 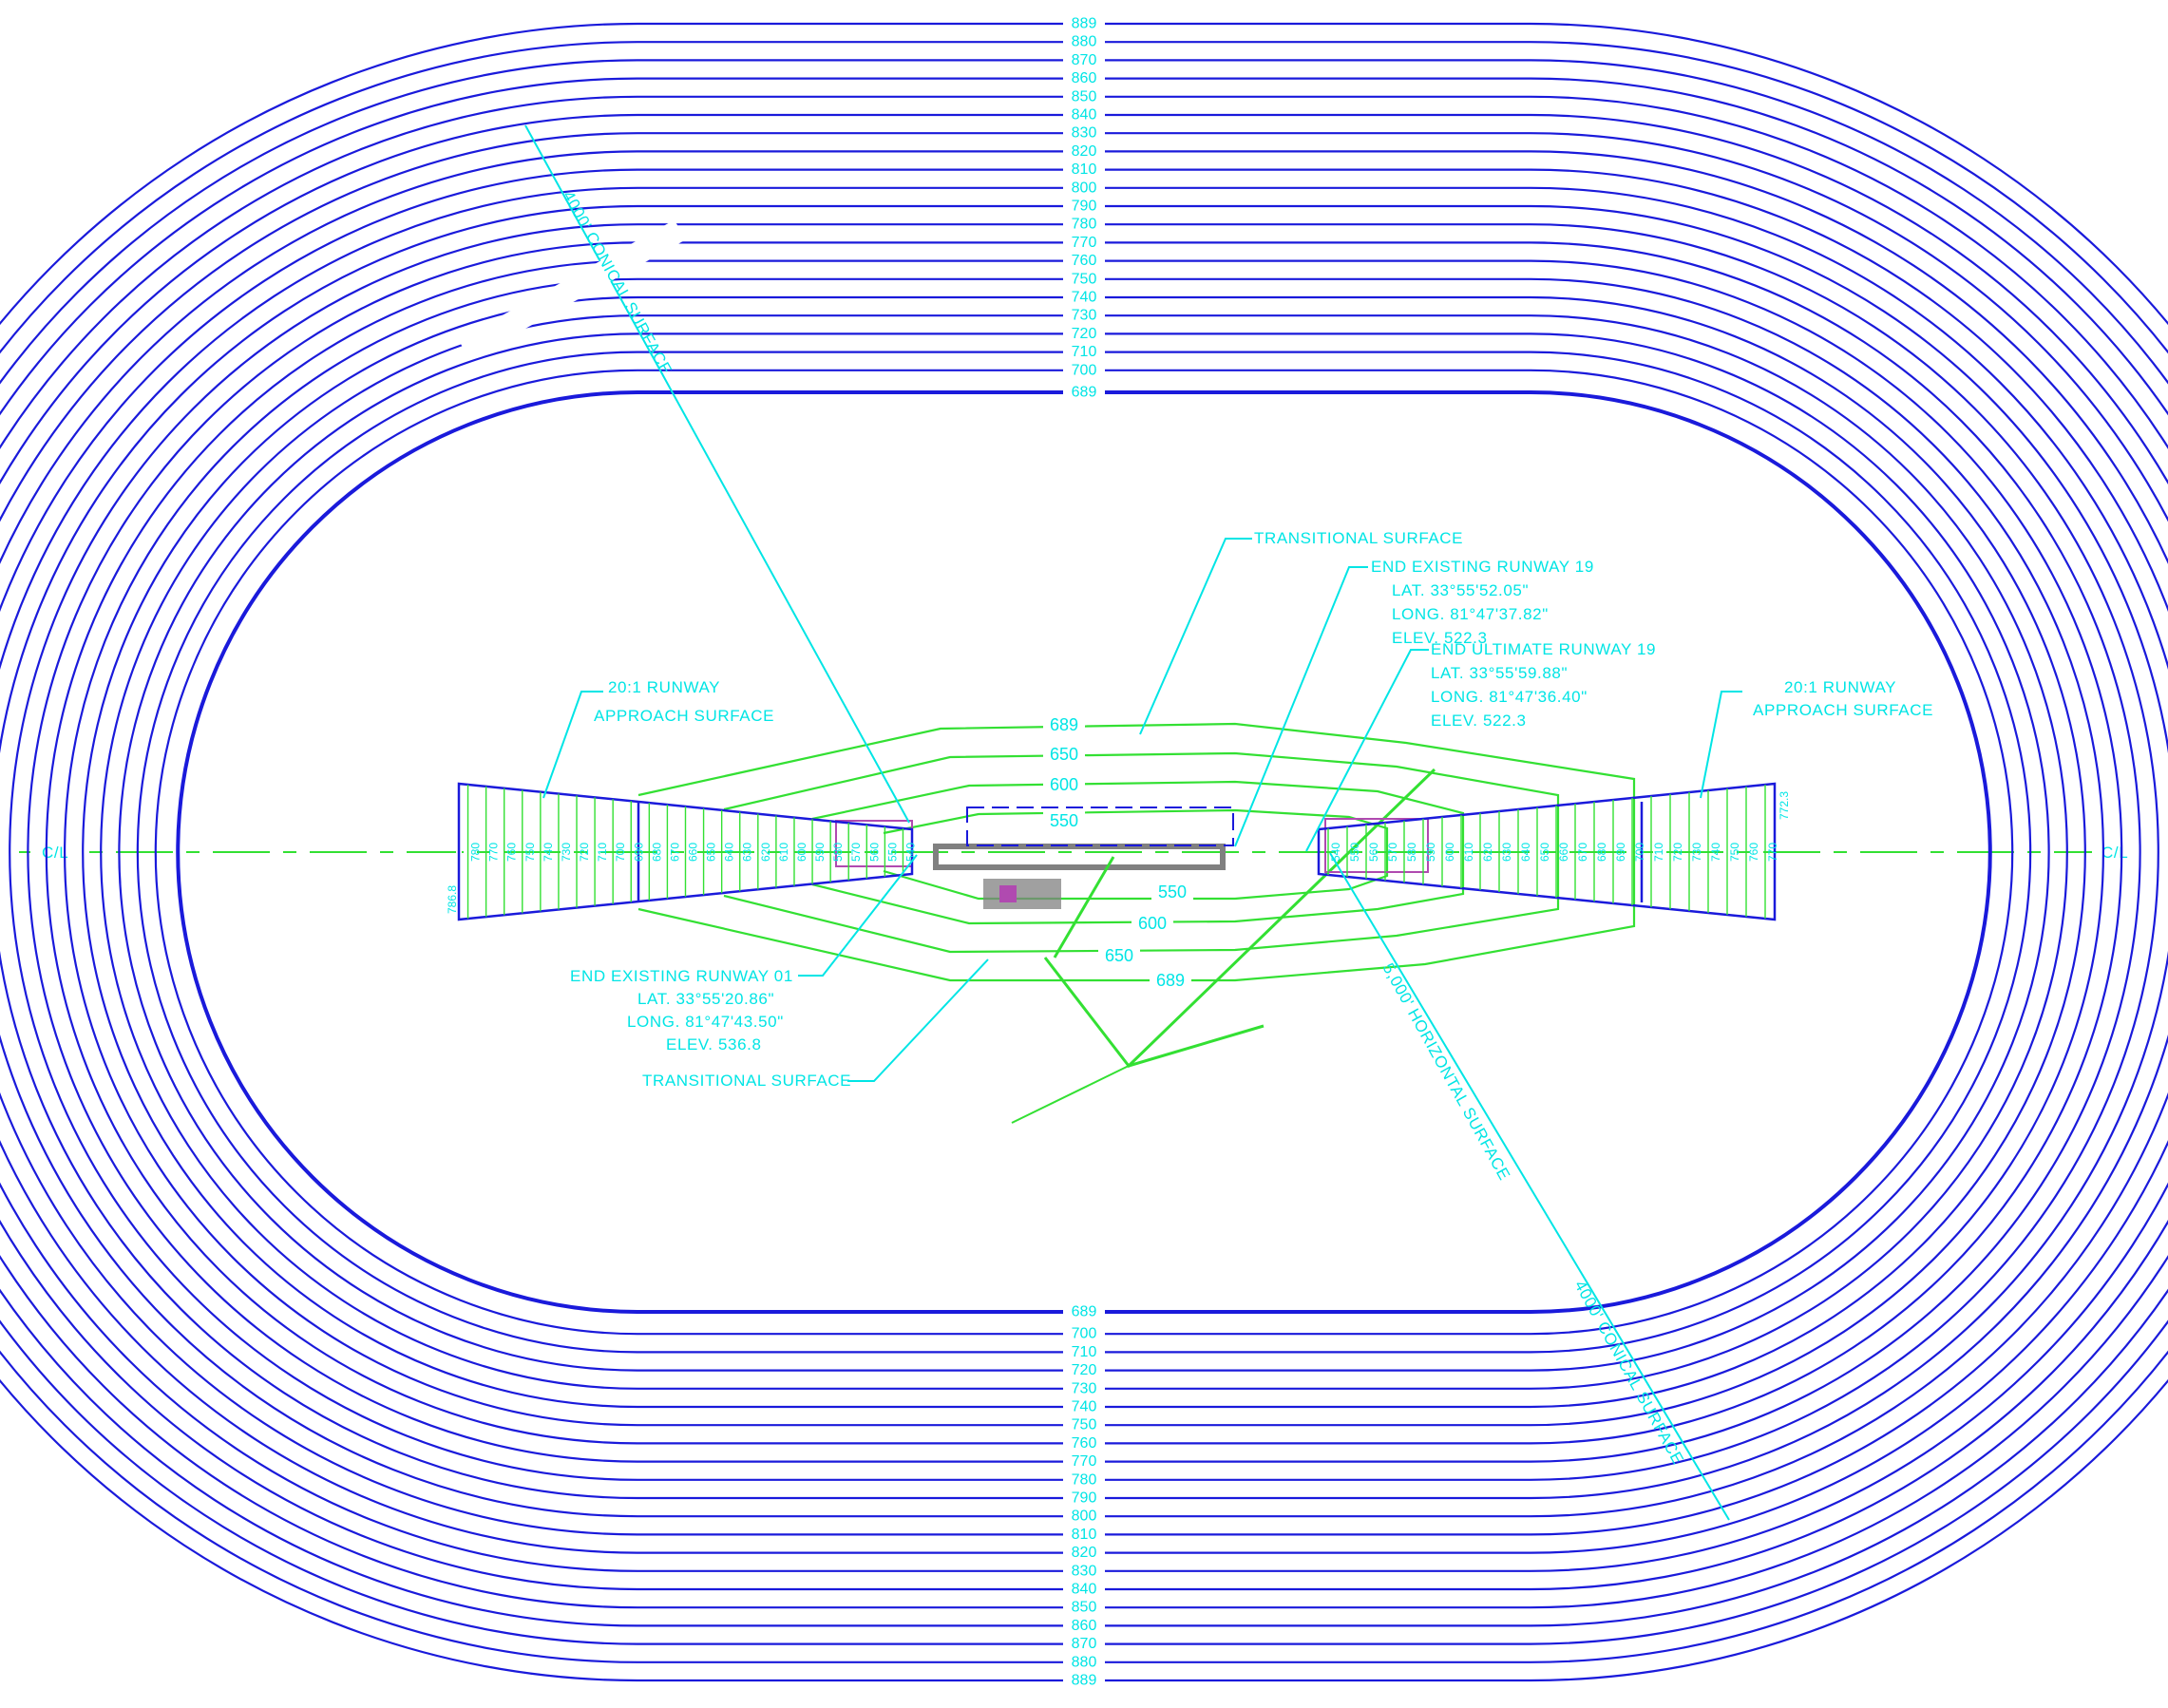 What do you see at coordinates (53, 852) in the screenshot?
I see `centerline-label-bg-left` at bounding box center [53, 852].